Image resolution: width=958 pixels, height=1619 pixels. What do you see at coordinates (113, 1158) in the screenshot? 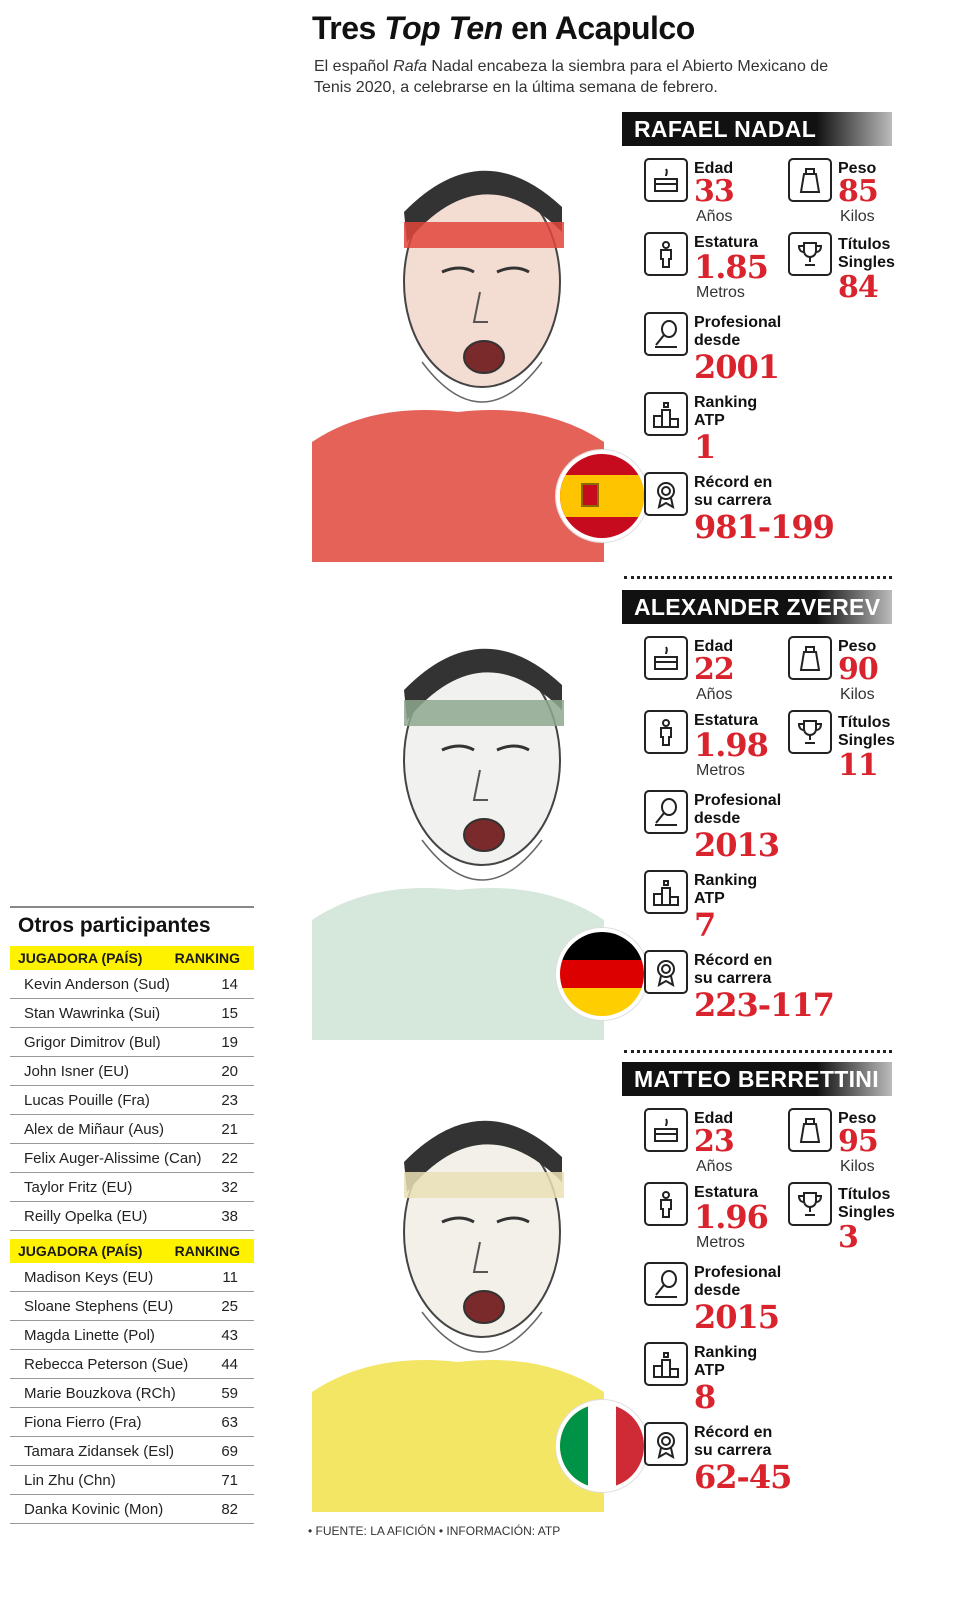
I see `player-country: Felix Auger-Alissime (Can)` at bounding box center [113, 1158].